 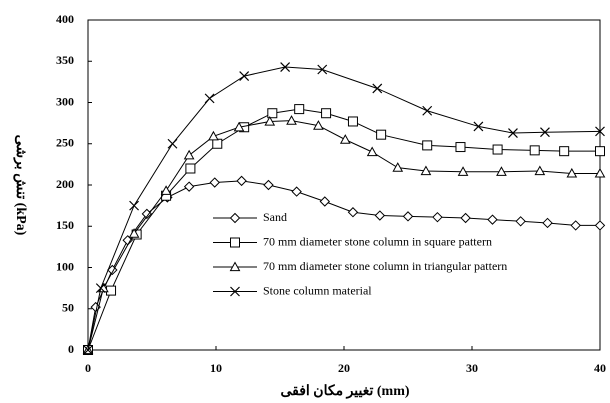 What do you see at coordinates (65, 266) in the screenshot?
I see `y-tick-label: 100` at bounding box center [65, 266].